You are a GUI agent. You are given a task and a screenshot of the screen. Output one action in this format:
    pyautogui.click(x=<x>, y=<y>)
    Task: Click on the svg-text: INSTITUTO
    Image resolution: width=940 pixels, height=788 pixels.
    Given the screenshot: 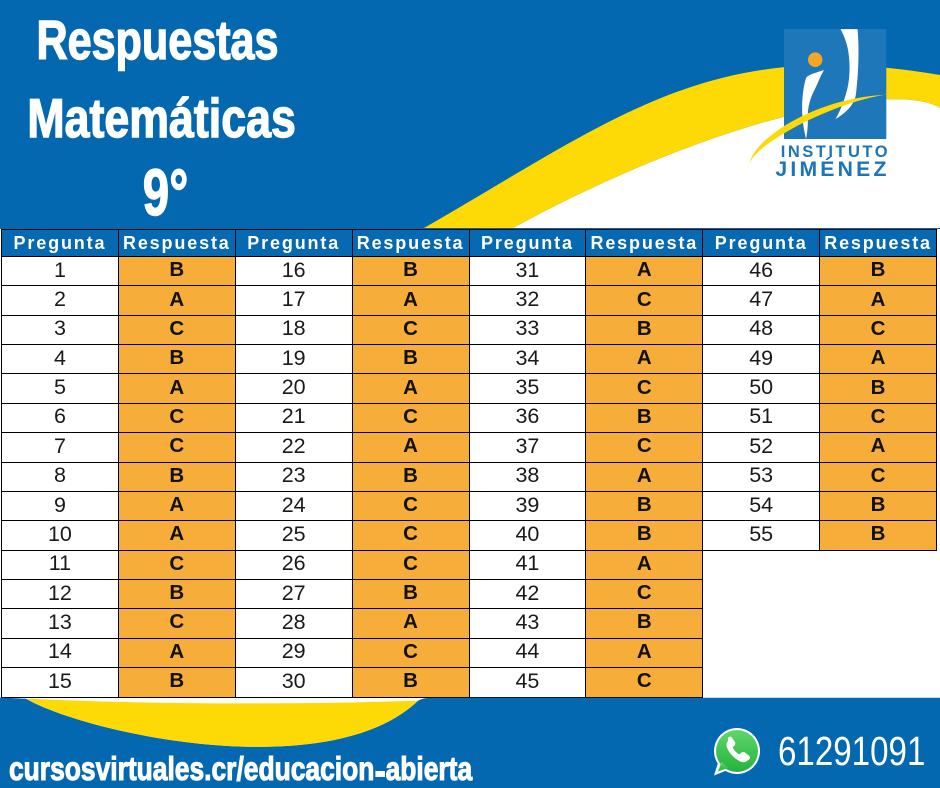 What is the action you would take?
    pyautogui.click(x=835, y=152)
    